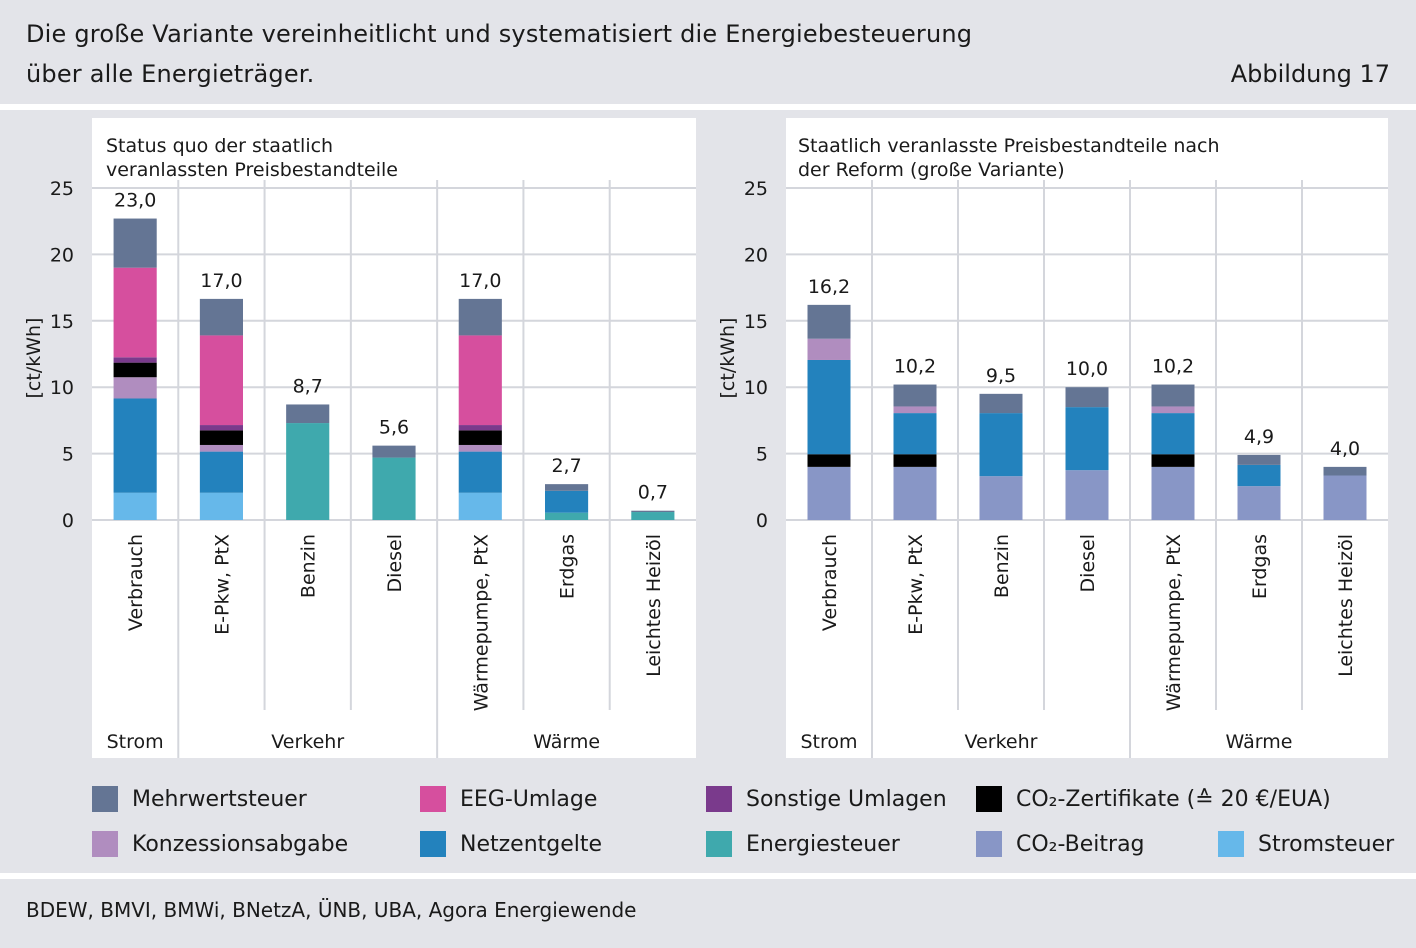 This screenshot has width=1416, height=948. Describe the element at coordinates (566, 466) in the screenshot. I see `bar-total-label: 2,7` at that location.